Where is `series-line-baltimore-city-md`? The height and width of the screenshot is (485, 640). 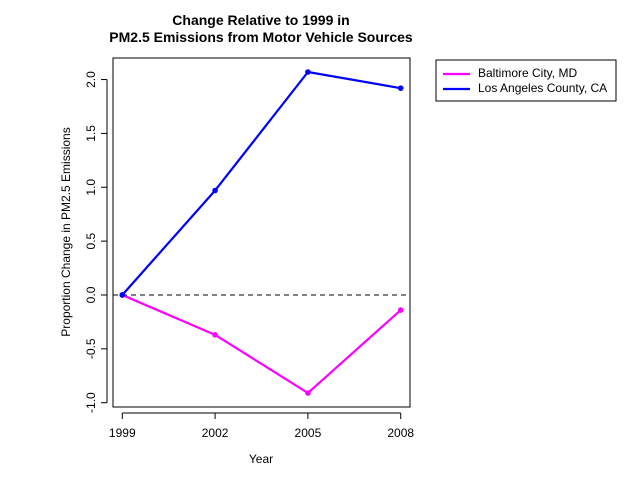
series-line-baltimore-city-md is located at coordinates (261, 344).